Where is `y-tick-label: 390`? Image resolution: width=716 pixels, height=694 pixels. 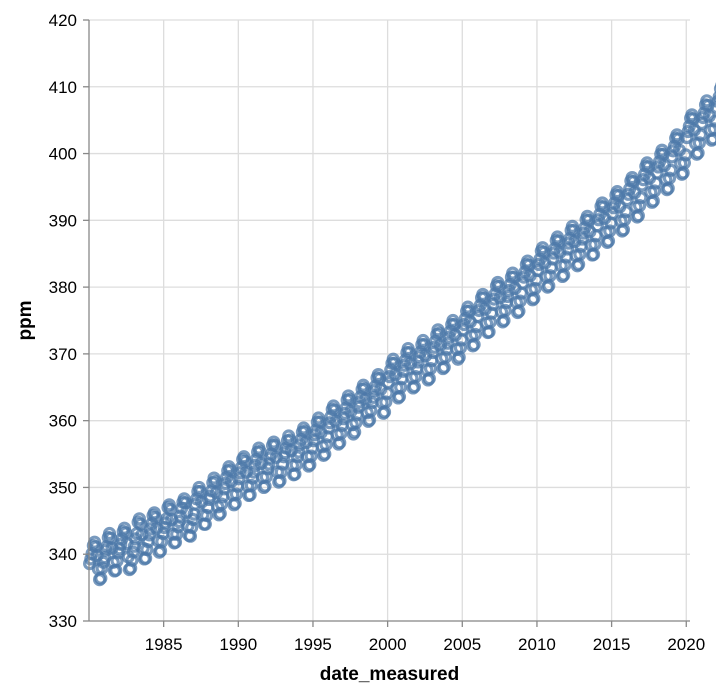
y-tick-label: 390 is located at coordinates (63, 220).